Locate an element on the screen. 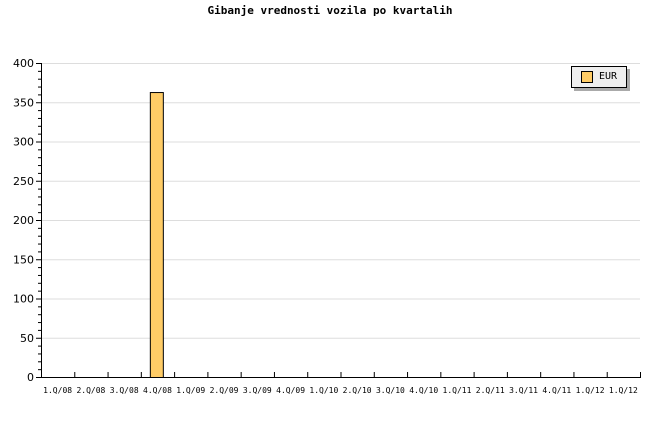  x-tick-label: 1.Q/09 is located at coordinates (190, 390).